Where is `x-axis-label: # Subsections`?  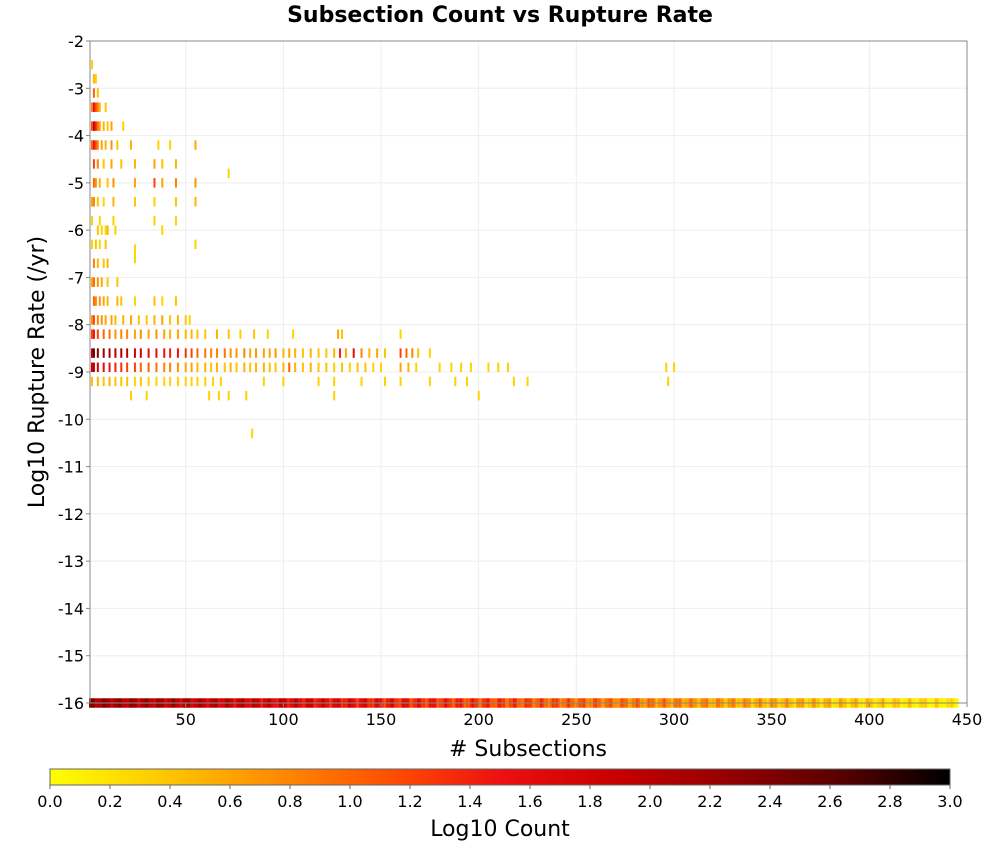
x-axis-label: # Subsections is located at coordinates (528, 749).